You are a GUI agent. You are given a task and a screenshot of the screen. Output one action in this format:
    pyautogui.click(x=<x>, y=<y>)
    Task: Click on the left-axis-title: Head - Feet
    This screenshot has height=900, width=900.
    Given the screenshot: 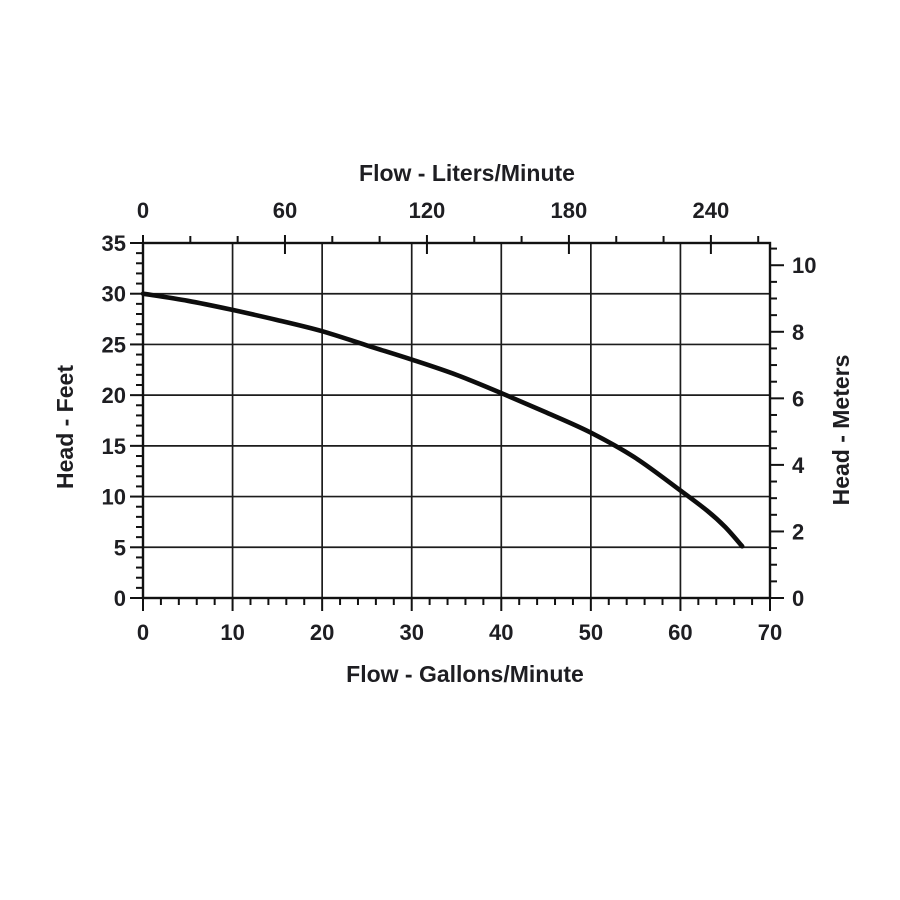 What is the action you would take?
    pyautogui.click(x=65, y=427)
    